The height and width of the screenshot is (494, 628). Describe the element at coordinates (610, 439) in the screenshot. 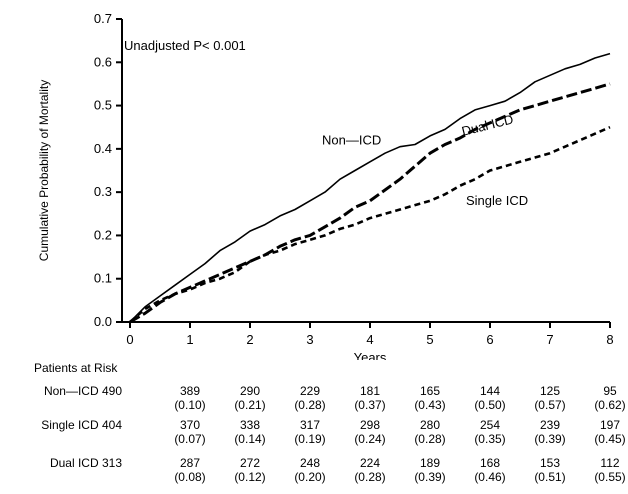

I see `risk-probability: (0.45)` at that location.